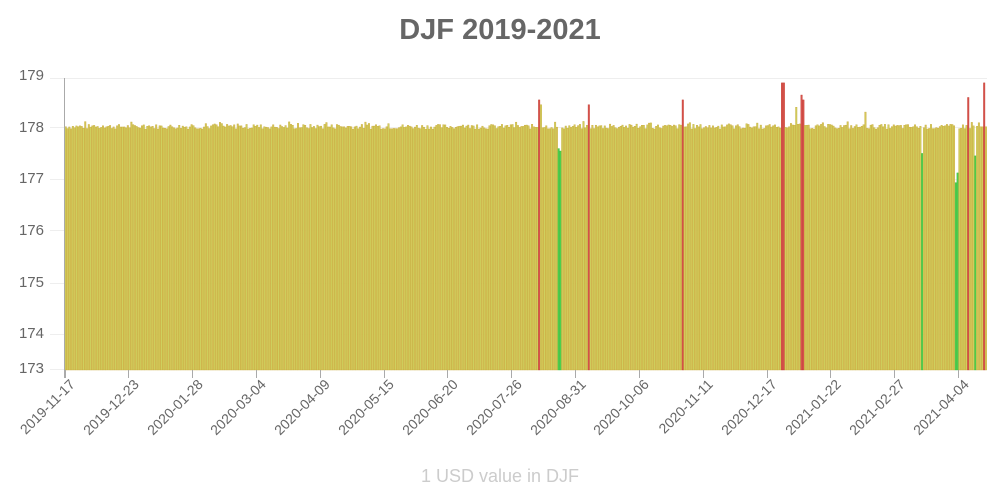  I want to click on chart-title: DJF 2019-2021, so click(500, 30).